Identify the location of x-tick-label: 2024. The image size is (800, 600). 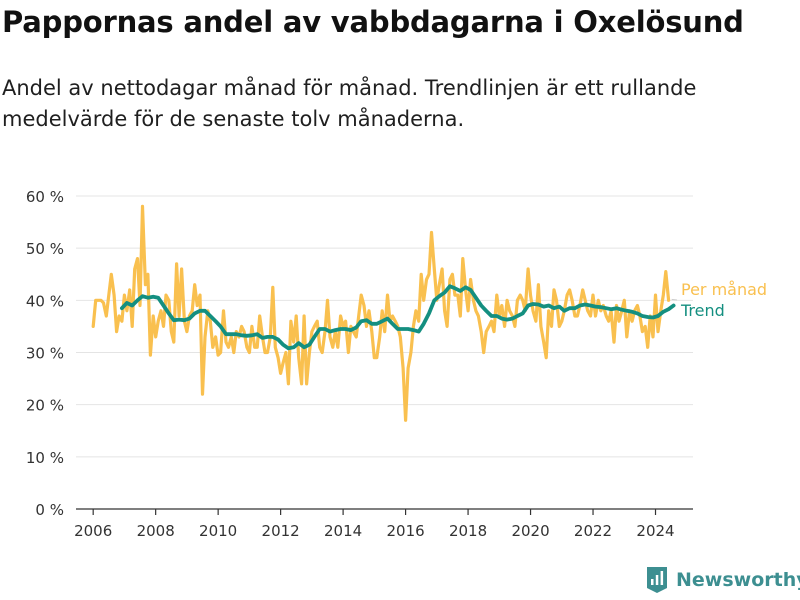
(655, 531).